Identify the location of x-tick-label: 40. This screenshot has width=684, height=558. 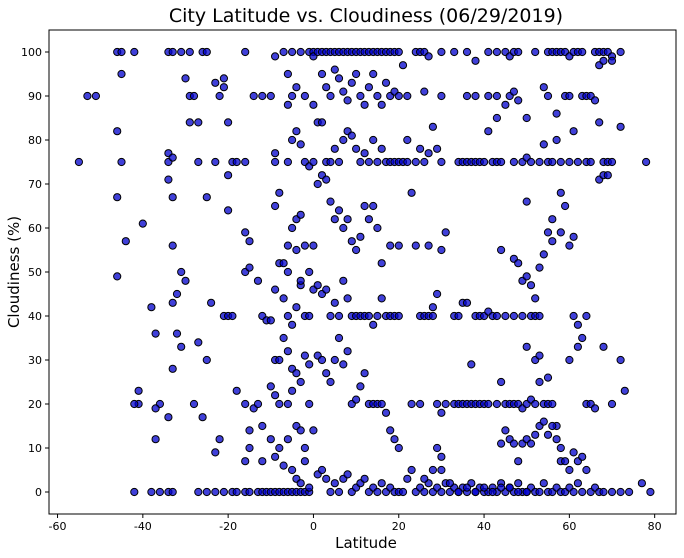
(484, 526).